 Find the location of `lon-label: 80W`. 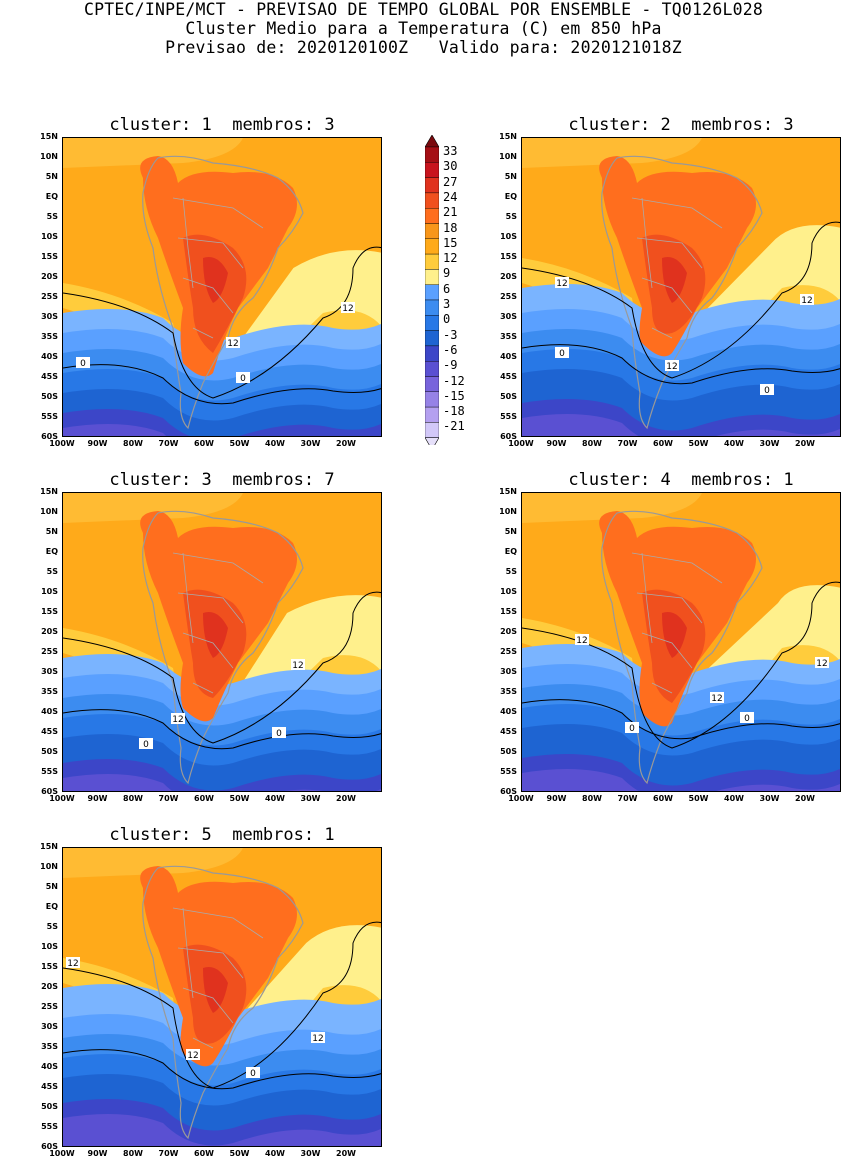

lon-label: 80W is located at coordinates (133, 798).